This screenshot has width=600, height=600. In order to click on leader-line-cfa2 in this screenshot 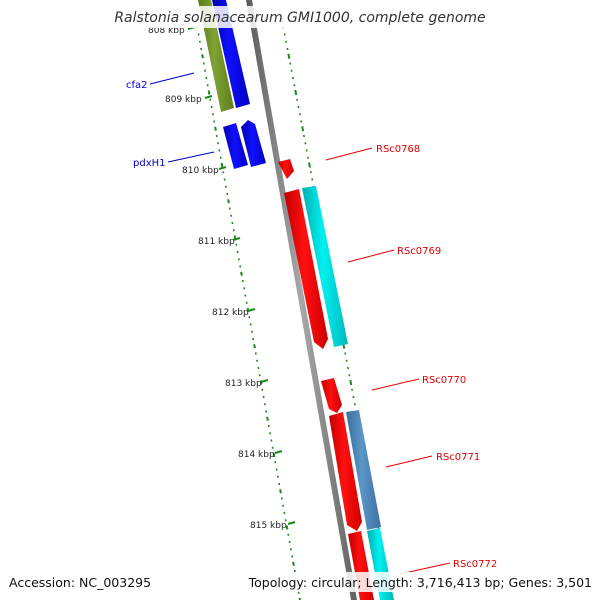, I will do `click(172, 78)`.